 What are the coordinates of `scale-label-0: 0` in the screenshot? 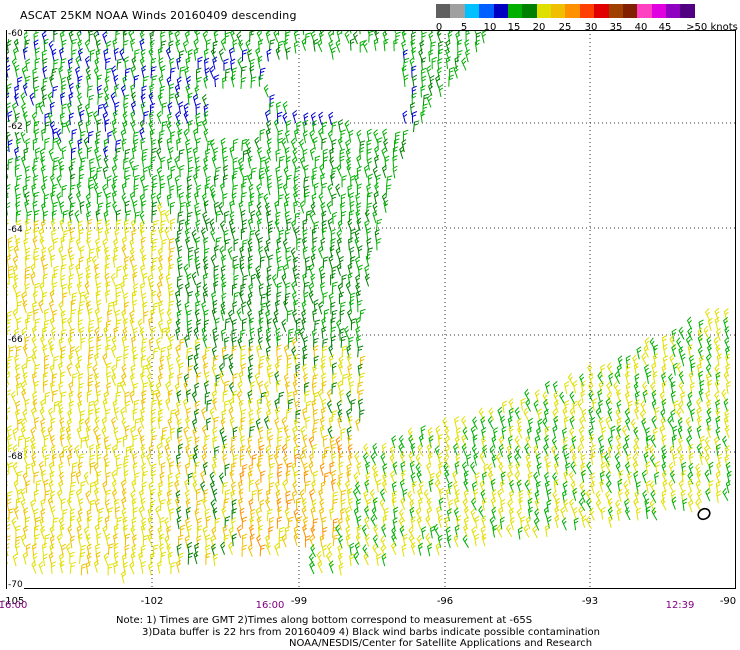 It's located at (439, 27).